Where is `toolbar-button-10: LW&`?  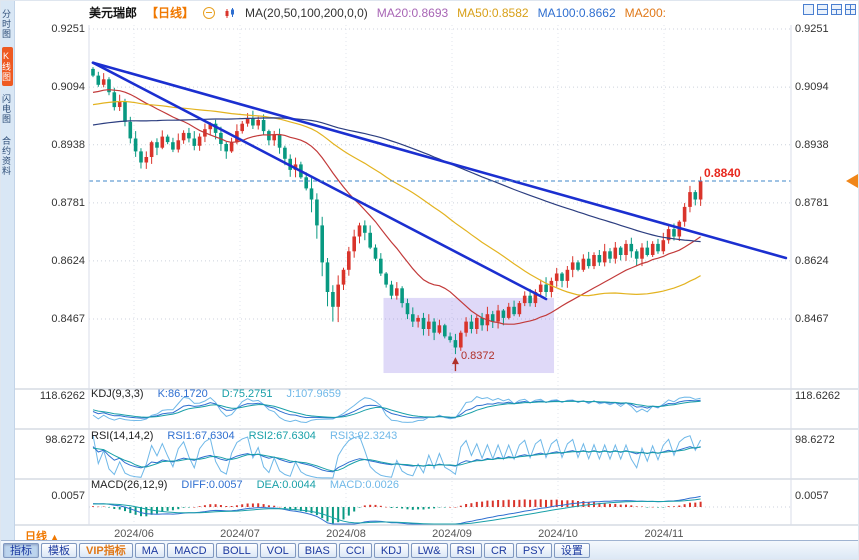 toolbar-button-10: LW& is located at coordinates (429, 550).